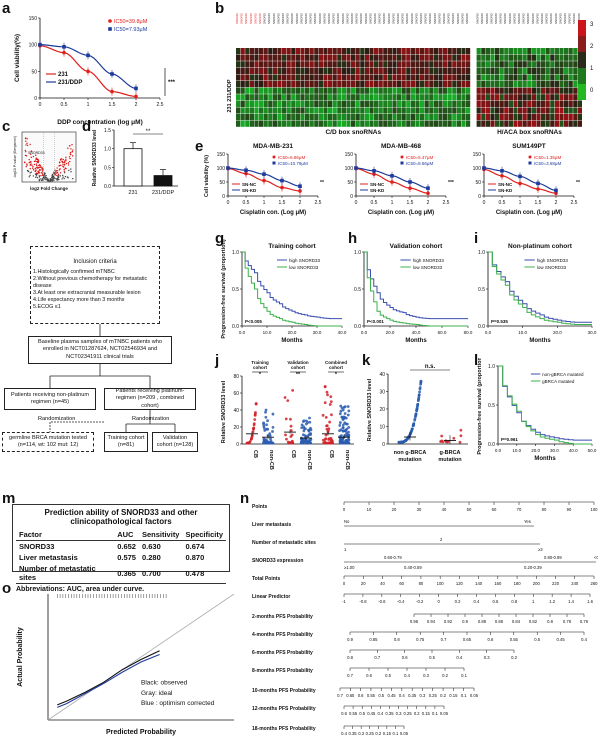 The width and height of the screenshot is (600, 744). What do you see at coordinates (57, 573) in the screenshot?
I see `table-cell: Number of metastatic sites` at bounding box center [57, 573].